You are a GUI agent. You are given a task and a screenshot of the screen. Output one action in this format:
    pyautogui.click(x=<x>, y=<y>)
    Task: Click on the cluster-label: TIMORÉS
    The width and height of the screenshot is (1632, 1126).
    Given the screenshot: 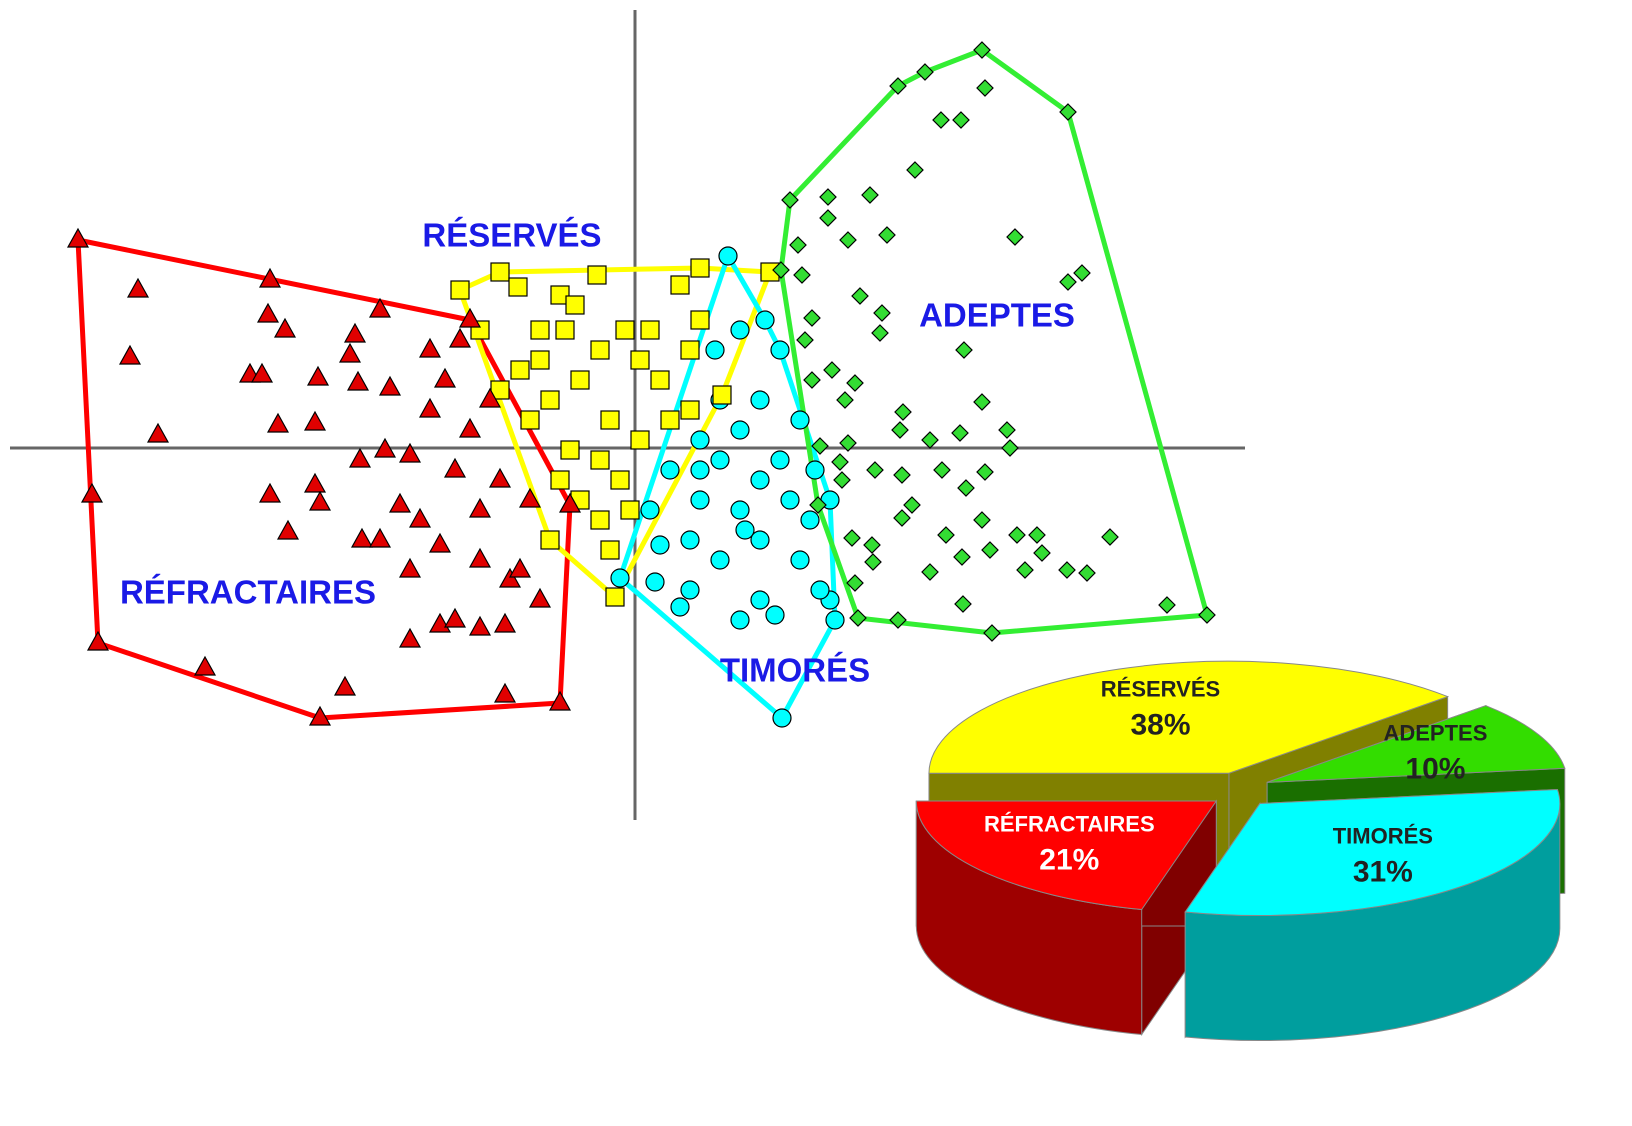 What is the action you would take?
    pyautogui.click(x=795, y=670)
    